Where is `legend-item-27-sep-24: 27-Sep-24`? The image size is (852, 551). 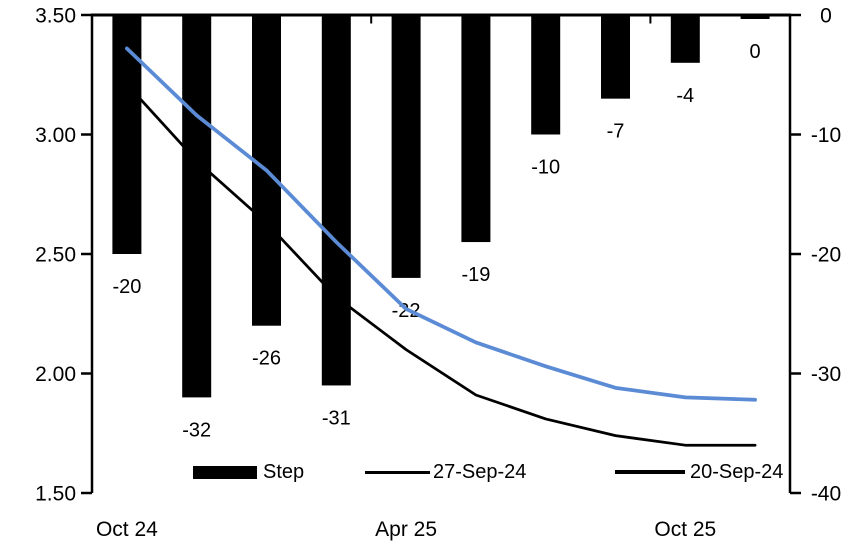
legend-item-27-sep-24: 27-Sep-24 is located at coordinates (445, 472).